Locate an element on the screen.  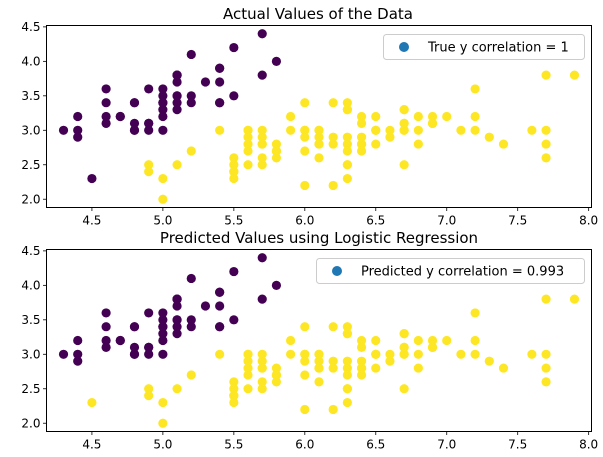
x-tick-label: 7.5 is located at coordinates (517, 221).